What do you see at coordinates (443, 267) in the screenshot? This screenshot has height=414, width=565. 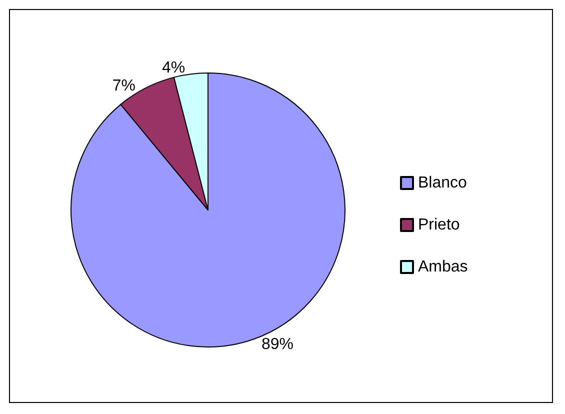 I see `legend-label: Ambas` at bounding box center [443, 267].